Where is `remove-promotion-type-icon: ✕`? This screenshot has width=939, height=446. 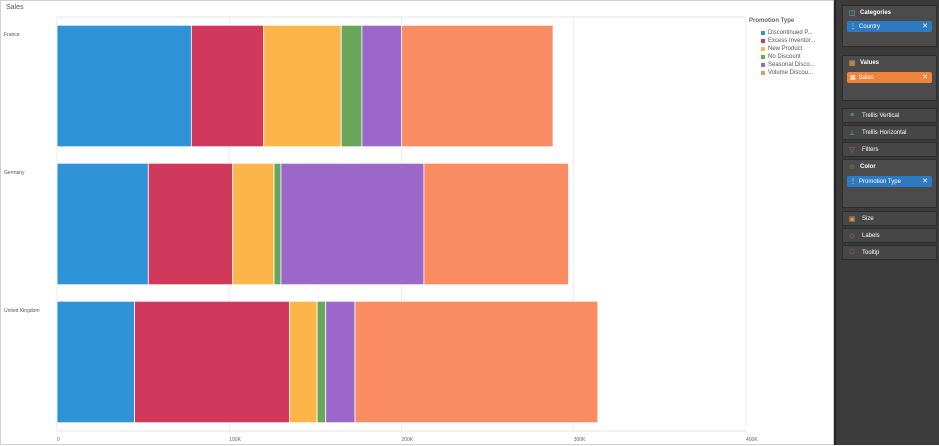 remove-promotion-type-icon: ✕ is located at coordinates (925, 181).